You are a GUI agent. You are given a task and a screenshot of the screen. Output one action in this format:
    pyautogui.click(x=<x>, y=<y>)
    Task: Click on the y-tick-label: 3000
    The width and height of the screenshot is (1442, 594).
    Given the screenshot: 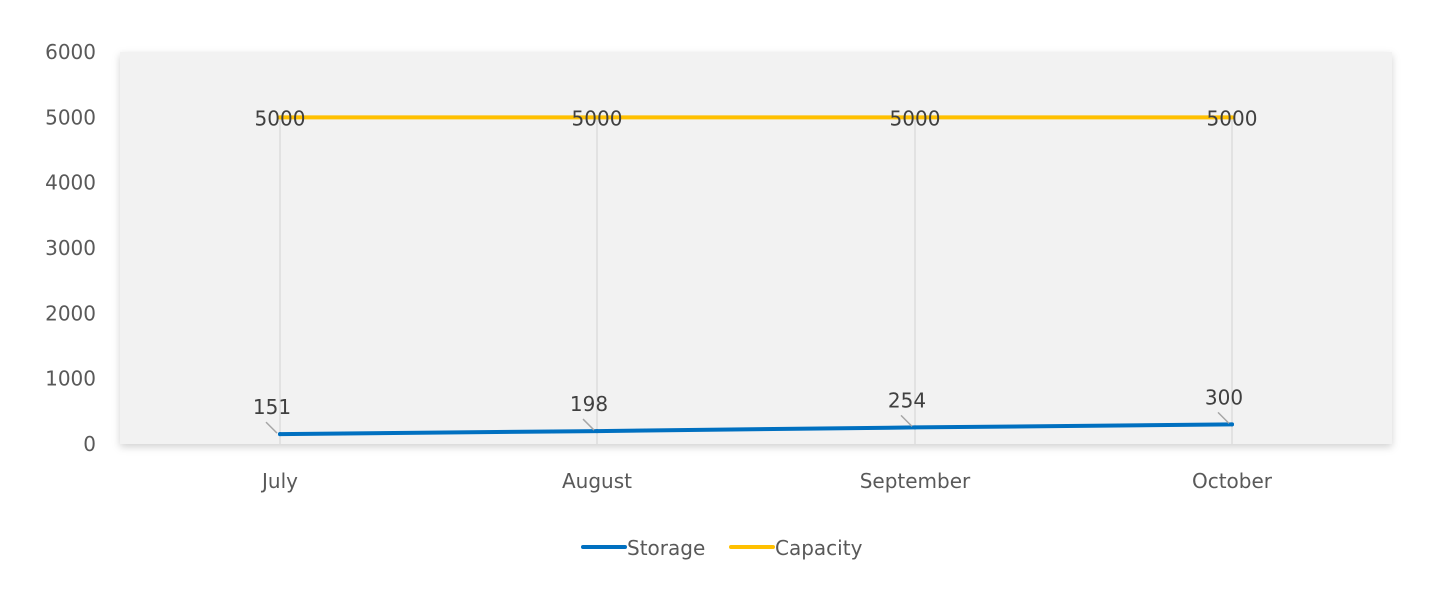 What is the action you would take?
    pyautogui.click(x=70, y=248)
    